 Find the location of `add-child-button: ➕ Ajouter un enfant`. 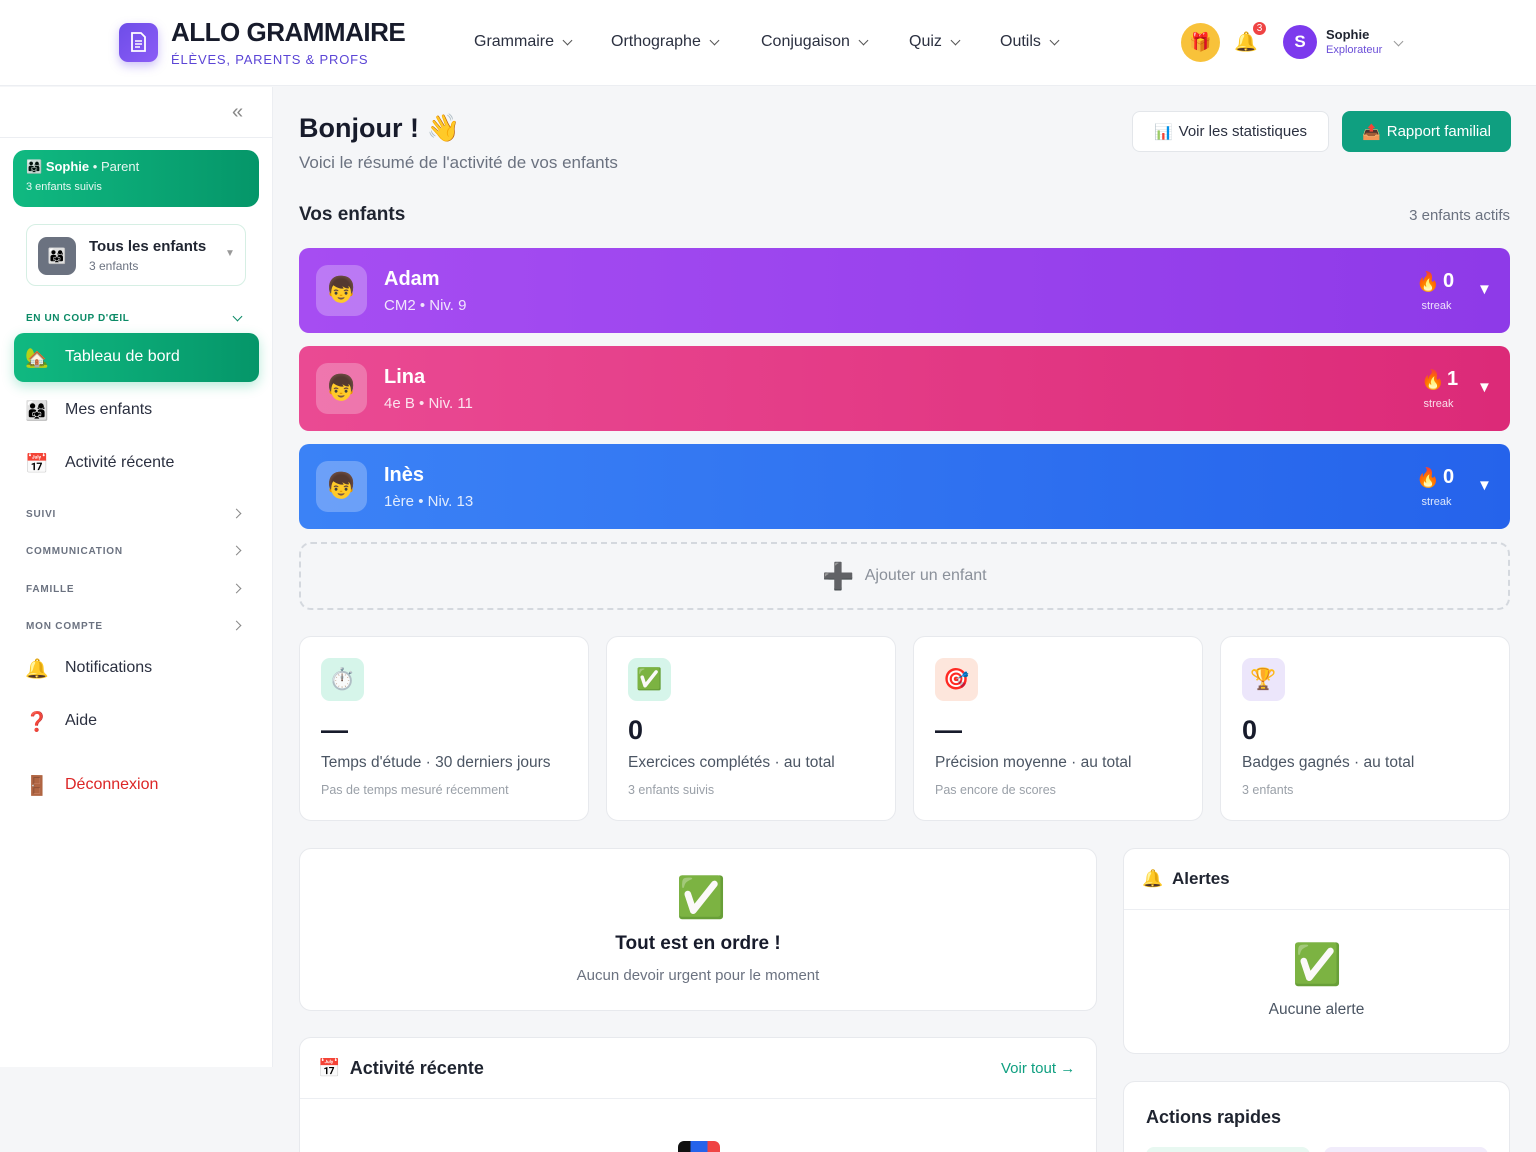

add-child-button: ➕ Ajouter un enfant is located at coordinates (904, 576).